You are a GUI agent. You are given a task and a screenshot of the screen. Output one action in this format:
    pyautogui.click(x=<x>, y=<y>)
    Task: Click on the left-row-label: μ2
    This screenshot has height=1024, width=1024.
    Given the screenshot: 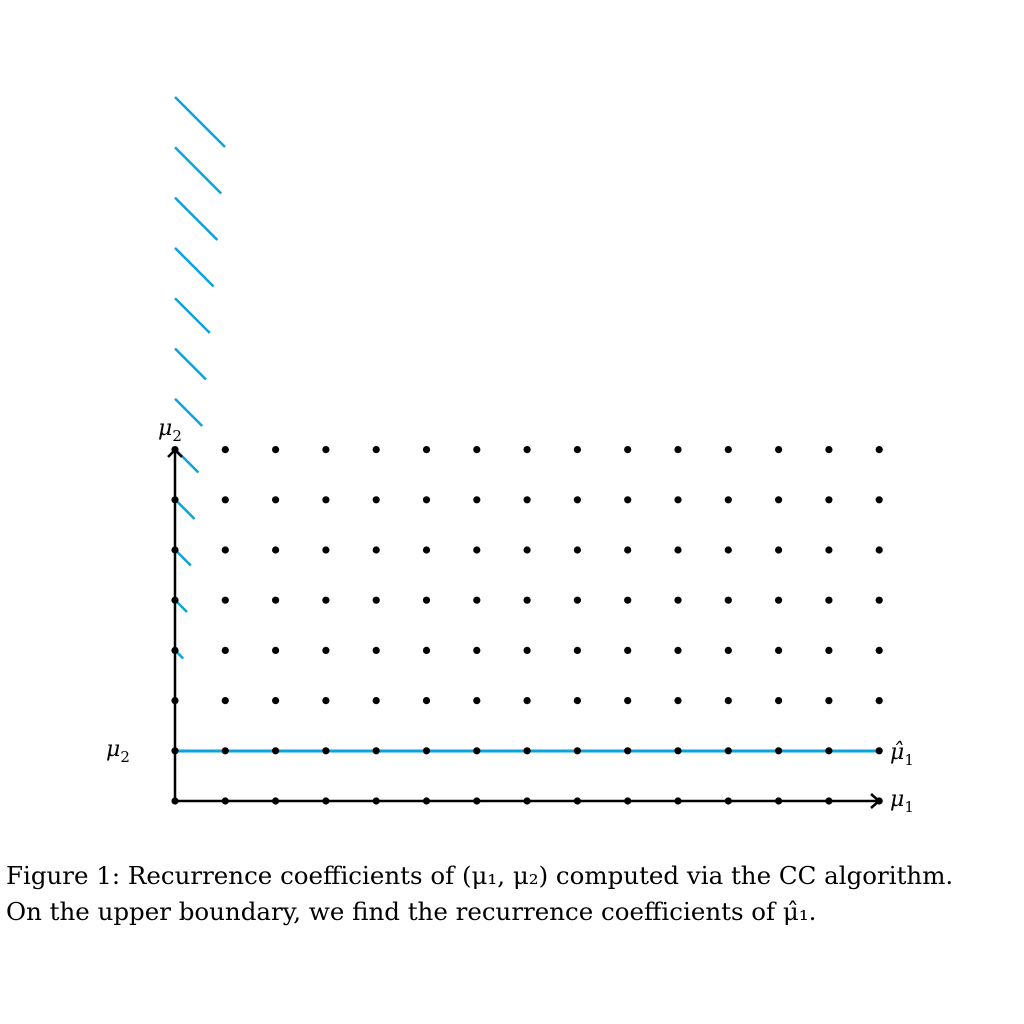 What is the action you would take?
    pyautogui.click(x=118, y=751)
    